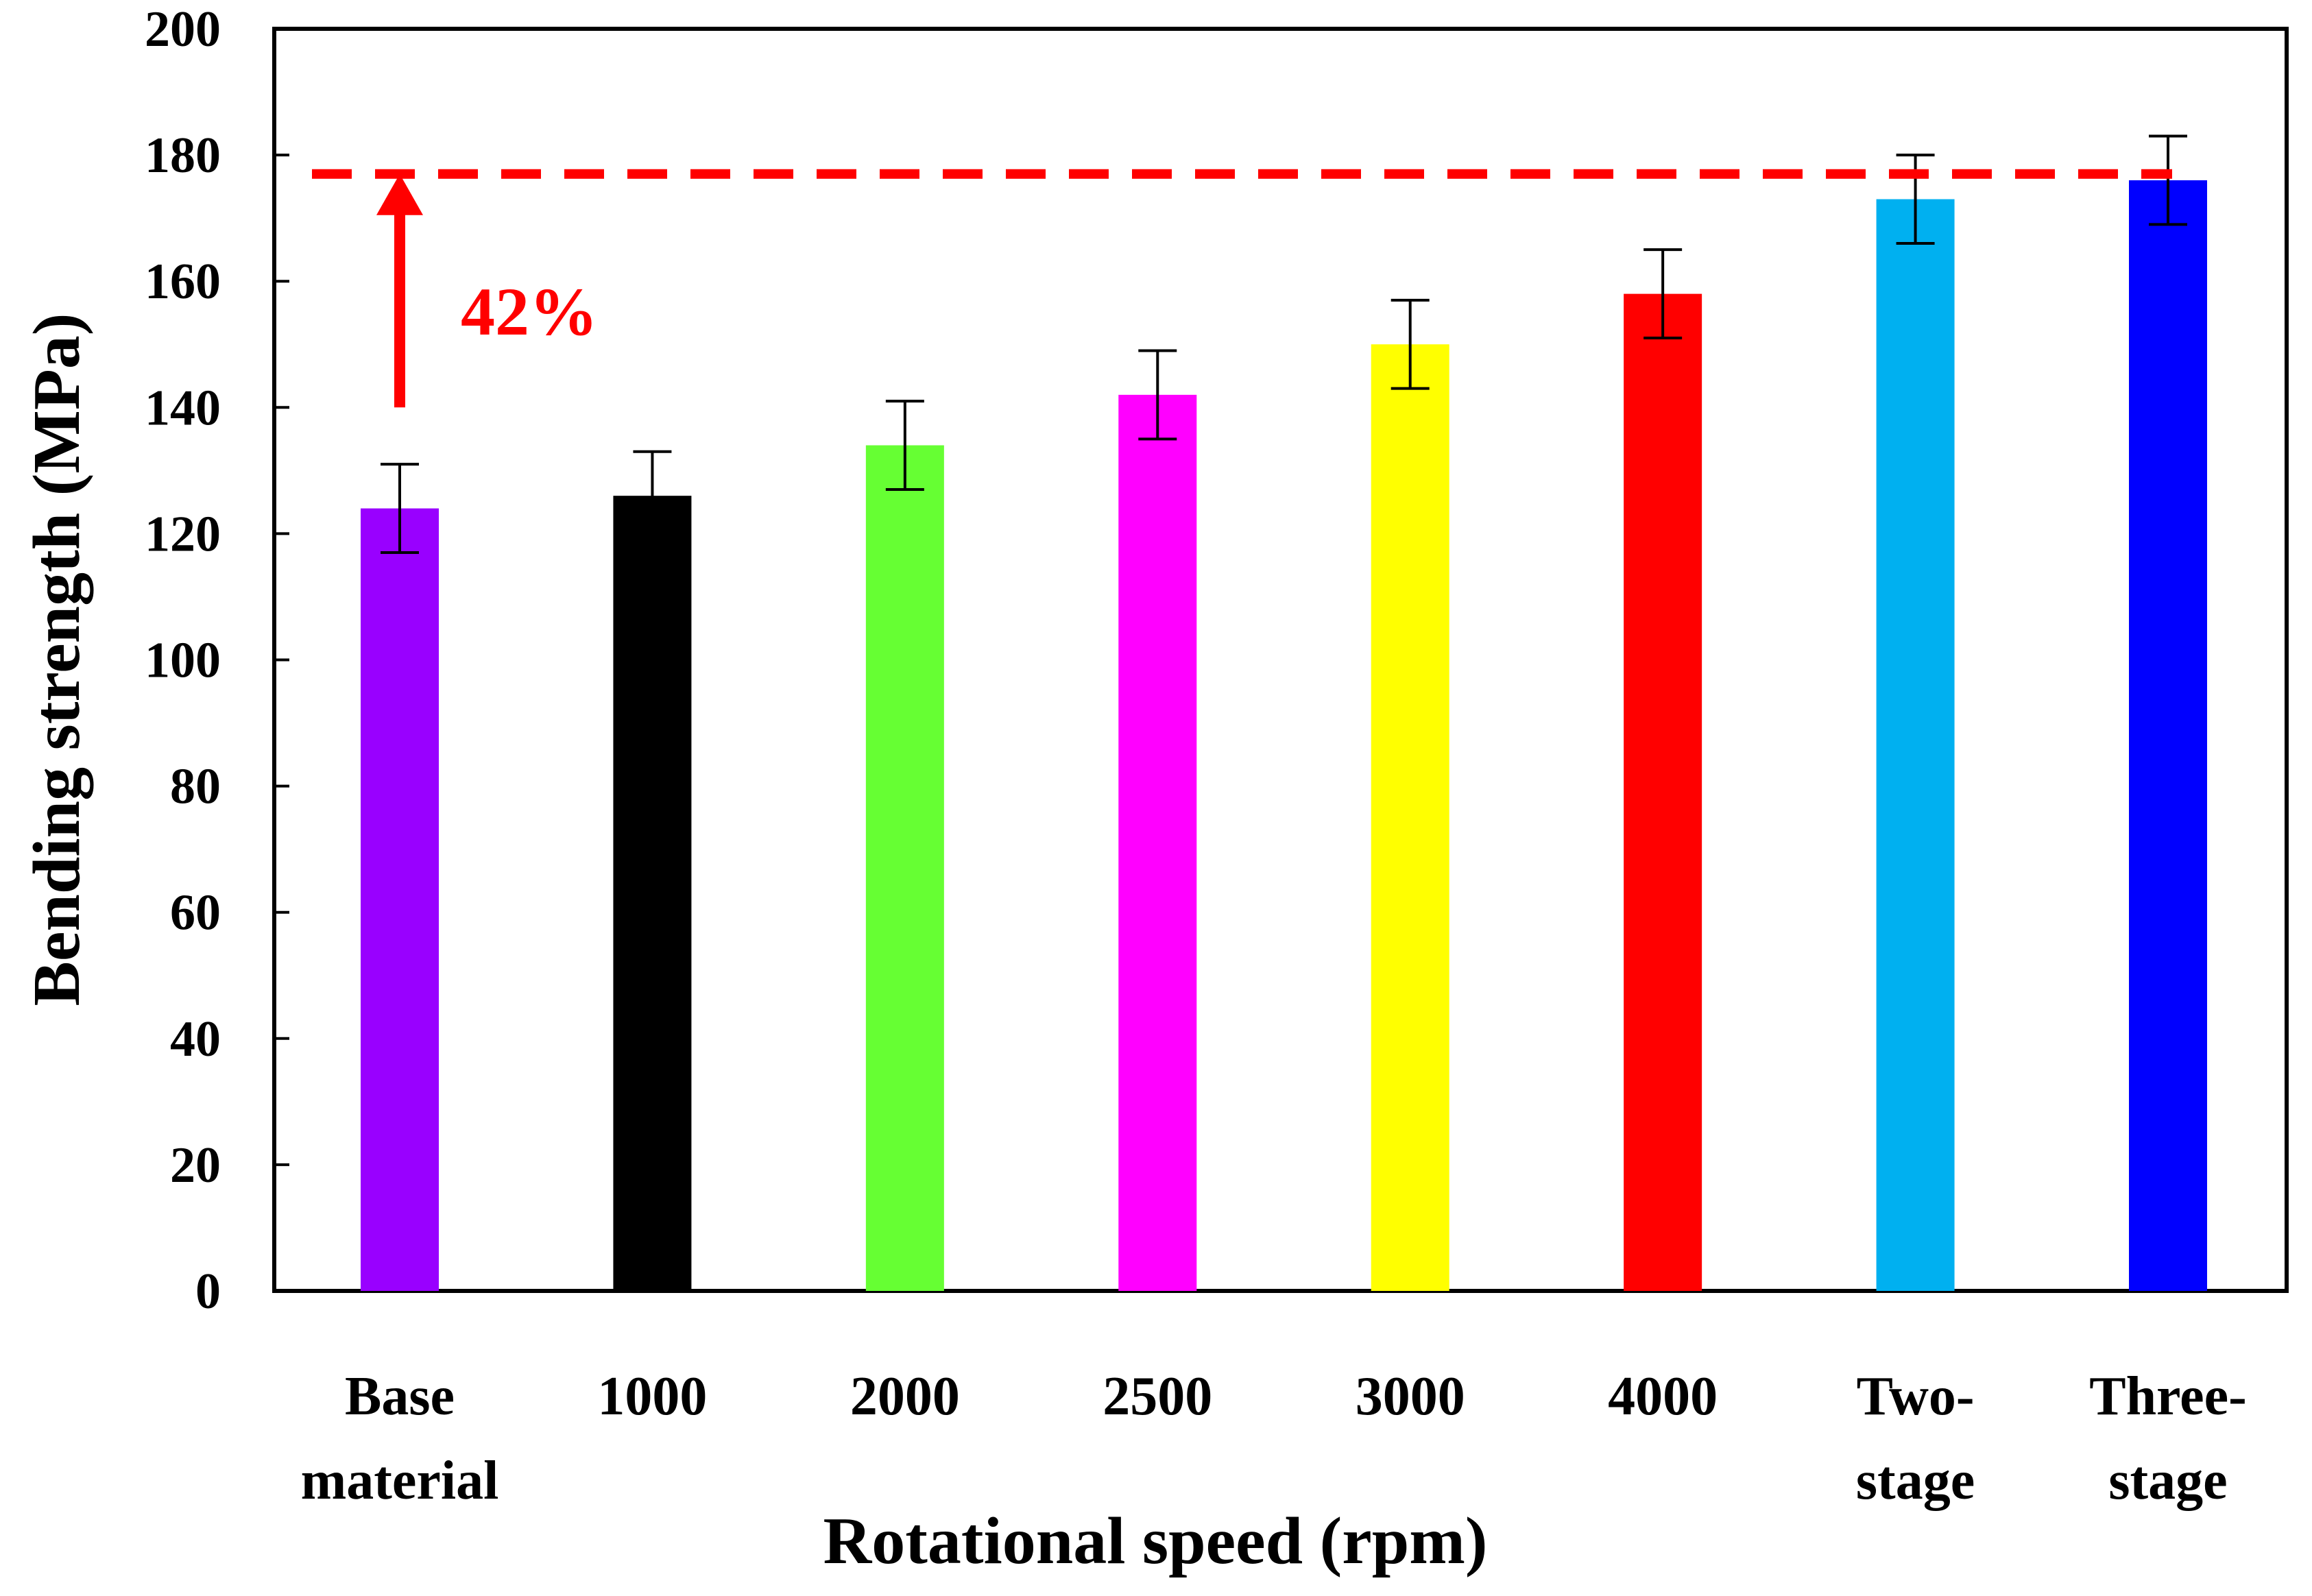  I want to click on x-category-label: 2000, so click(905, 1396).